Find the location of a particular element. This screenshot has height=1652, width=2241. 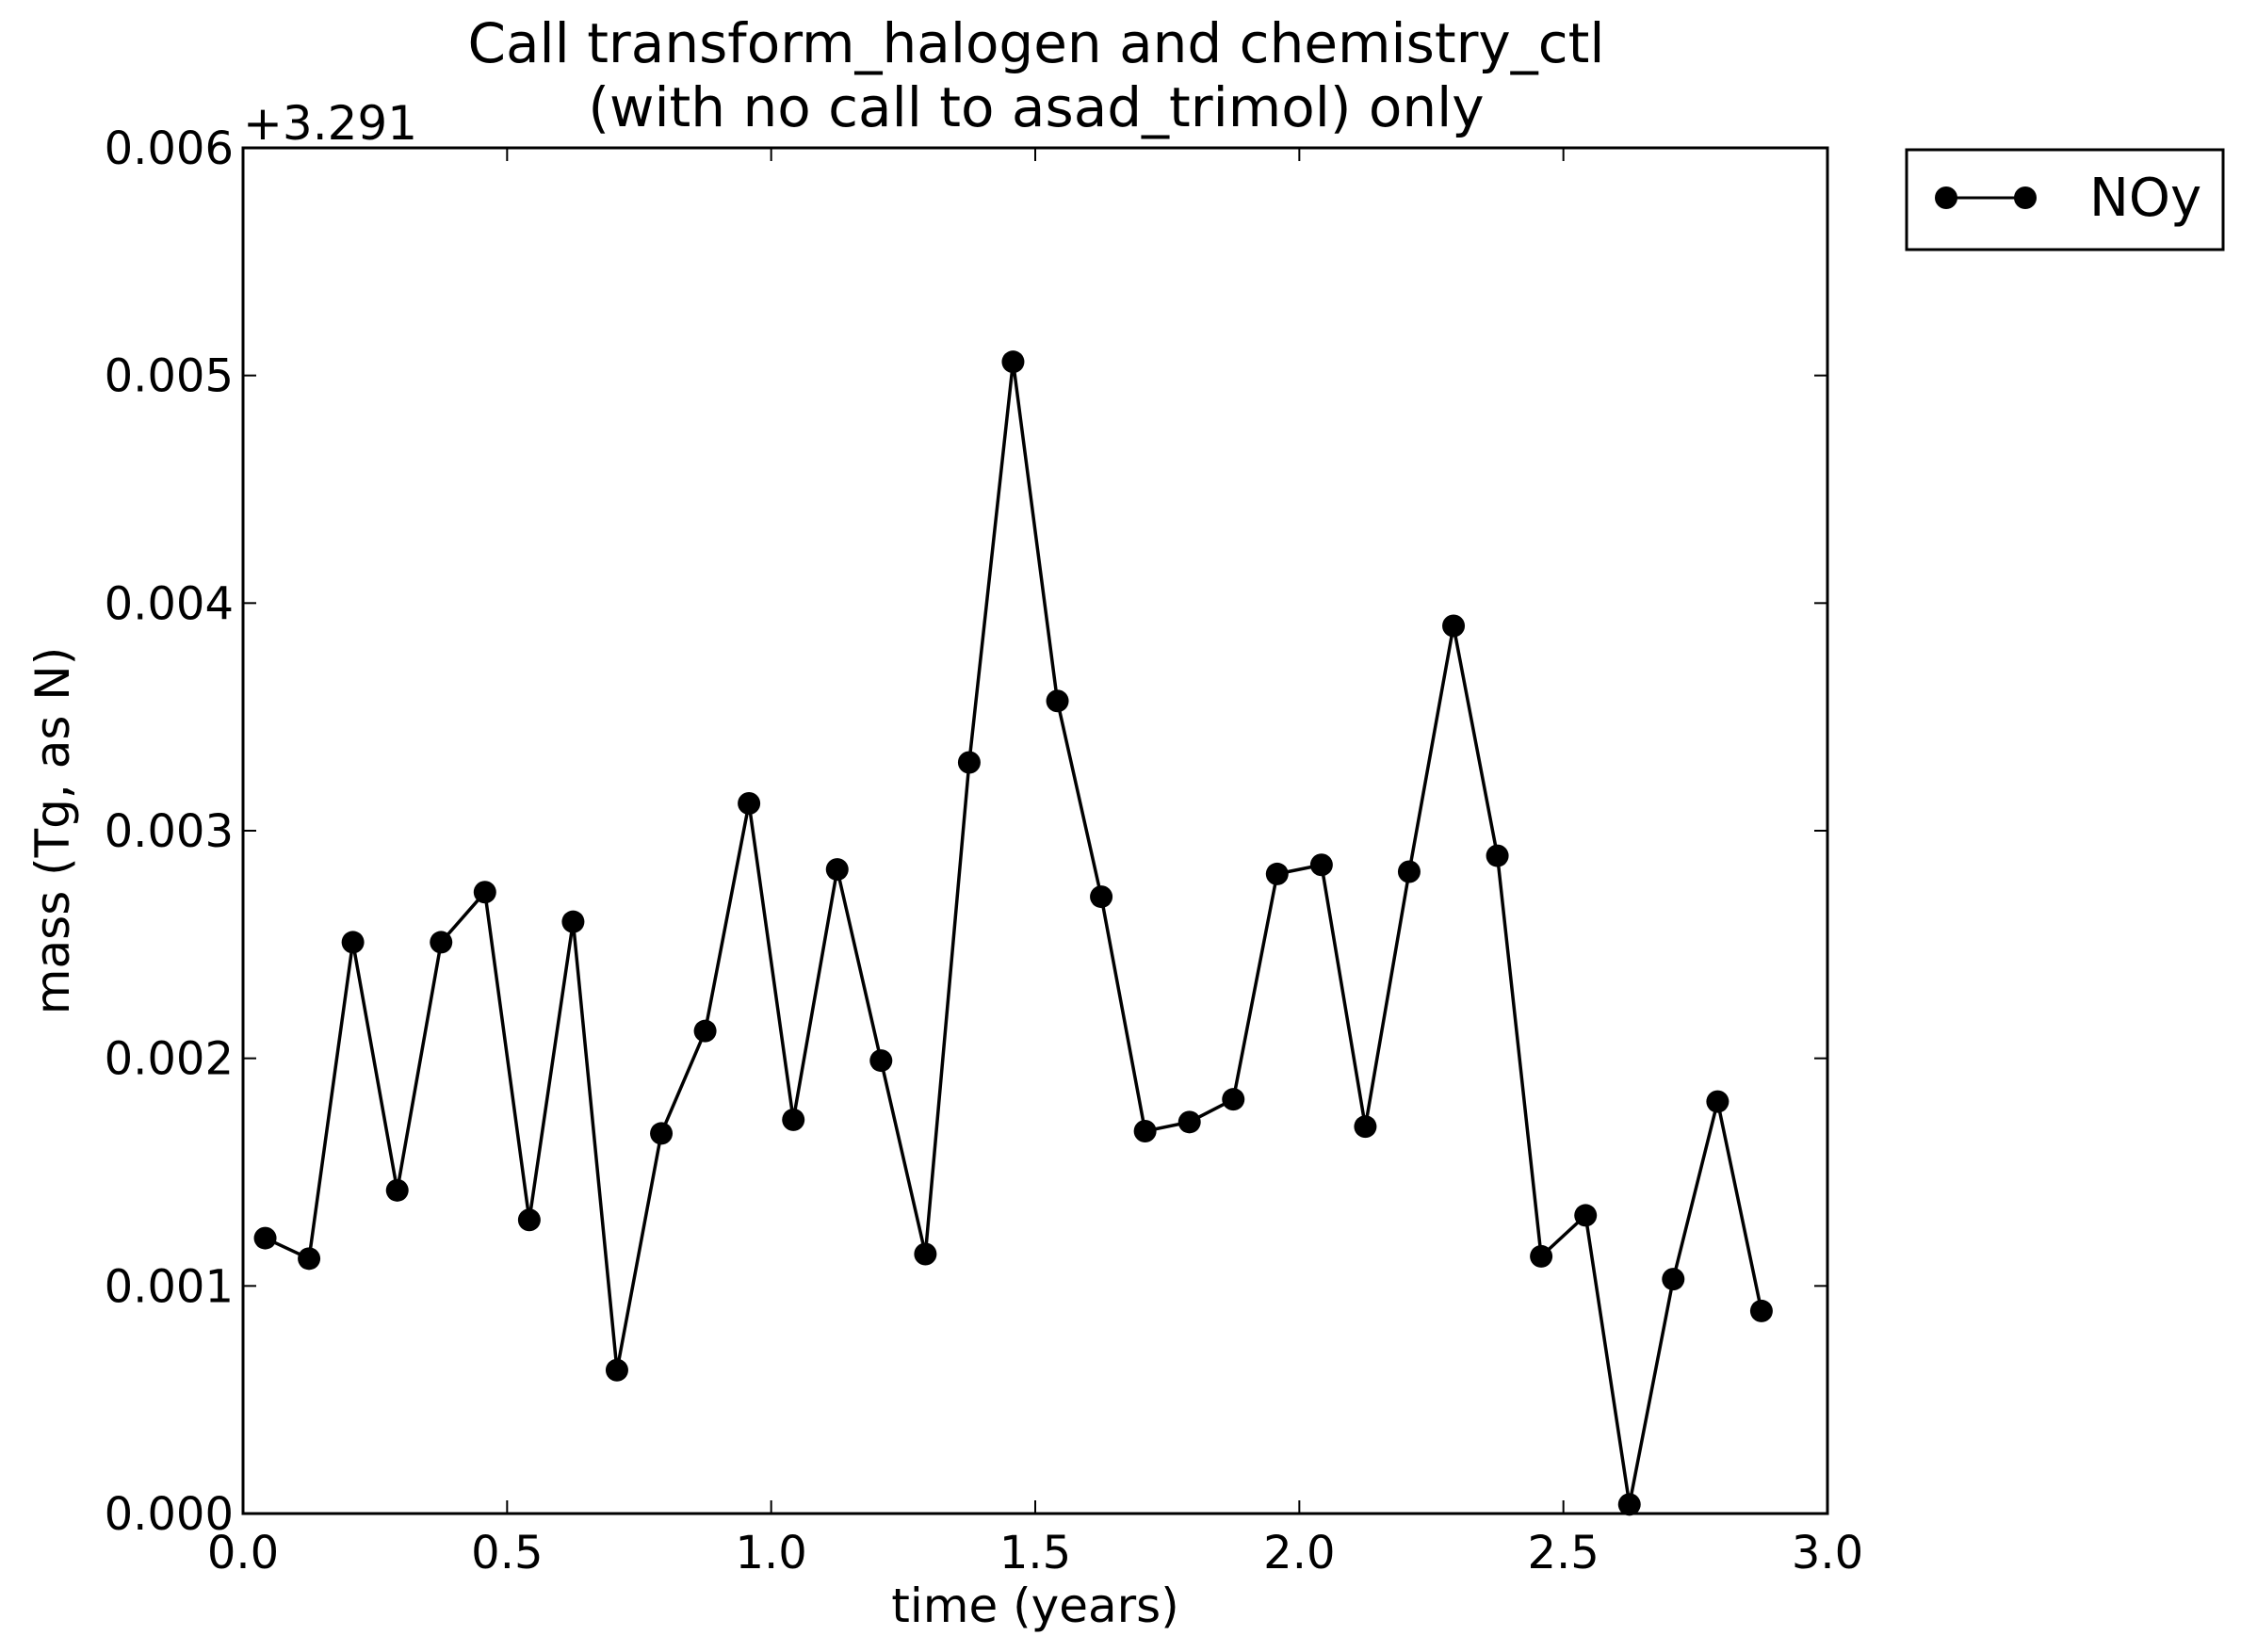

legend-marker-right is located at coordinates (2025, 197).